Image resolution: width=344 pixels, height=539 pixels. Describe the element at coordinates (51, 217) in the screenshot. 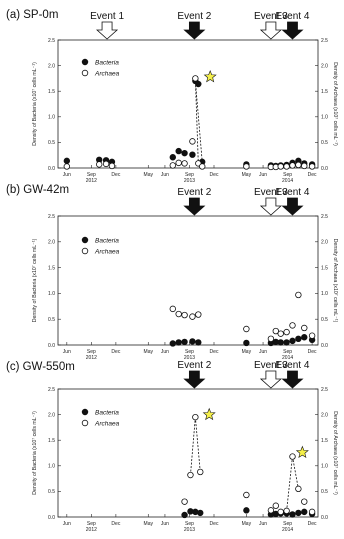

I see `y-tick-label: 2.5` at that location.